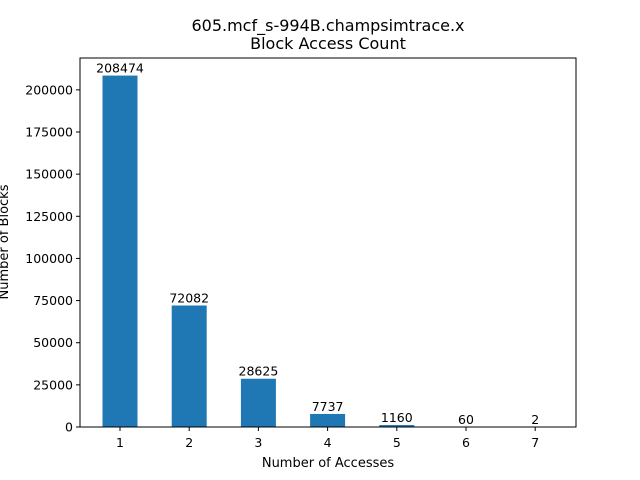 This screenshot has height=480, width=640. I want to click on bar-value-label-6: 60, so click(466, 419).